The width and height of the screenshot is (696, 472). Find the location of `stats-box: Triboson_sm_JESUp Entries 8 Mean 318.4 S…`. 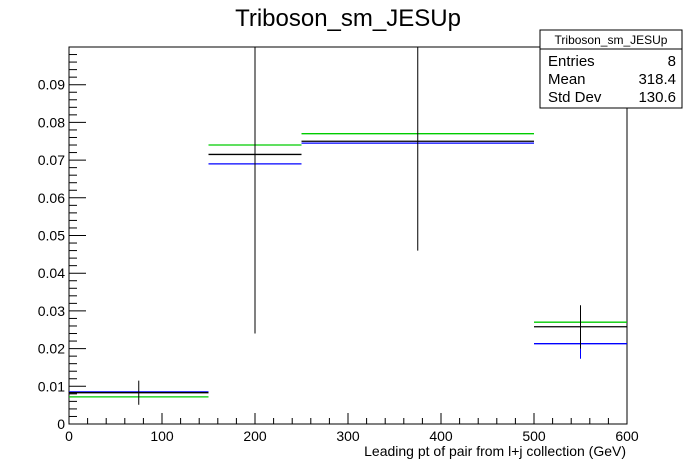

stats-box: Triboson_sm_JESUp Entries 8 Mean 318.4 S… is located at coordinates (611, 69).